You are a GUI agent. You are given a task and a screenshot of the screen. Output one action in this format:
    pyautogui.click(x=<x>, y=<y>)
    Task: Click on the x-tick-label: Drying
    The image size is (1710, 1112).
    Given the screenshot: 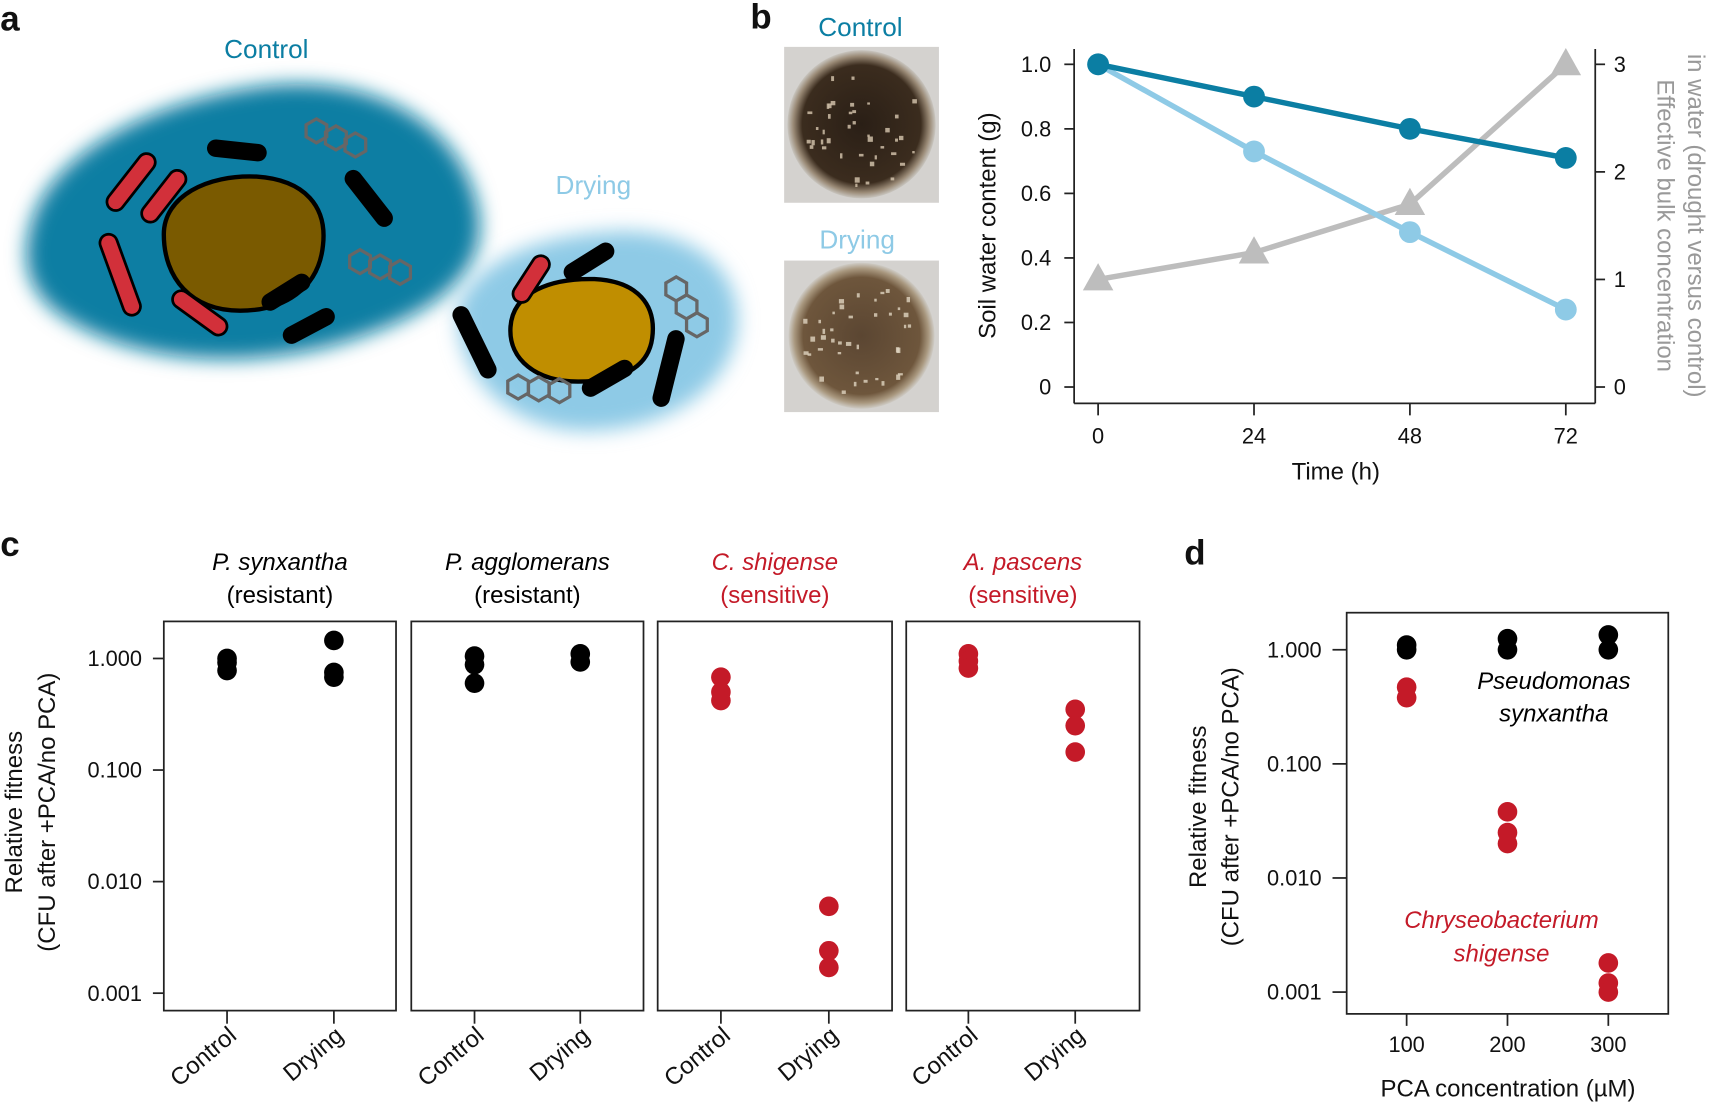 What is the action you would take?
    pyautogui.click(x=808, y=1054)
    